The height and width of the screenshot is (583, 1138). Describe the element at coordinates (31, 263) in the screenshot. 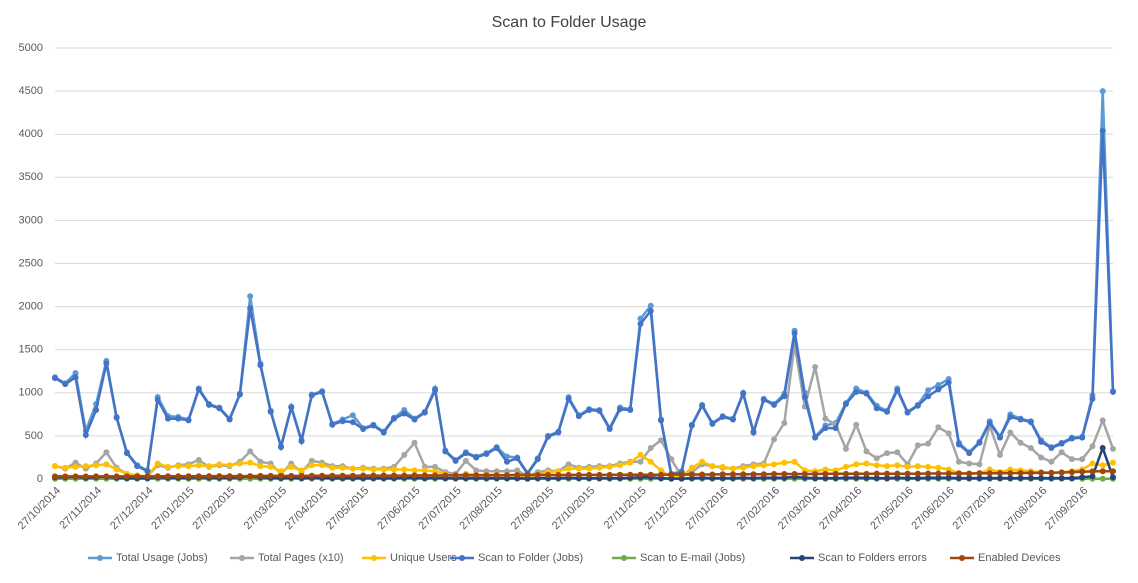

I see `y-tick-label: 2500` at that location.